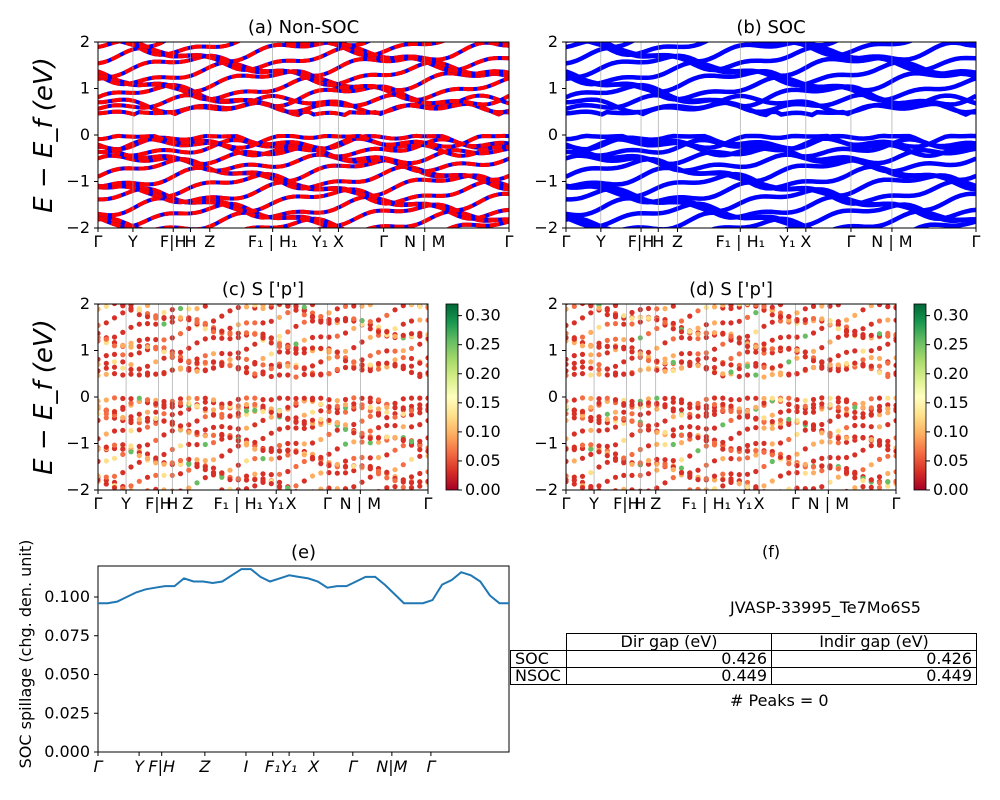  I want to click on material-id: JVASP-33995_Te7Mo6S5, so click(825, 607).